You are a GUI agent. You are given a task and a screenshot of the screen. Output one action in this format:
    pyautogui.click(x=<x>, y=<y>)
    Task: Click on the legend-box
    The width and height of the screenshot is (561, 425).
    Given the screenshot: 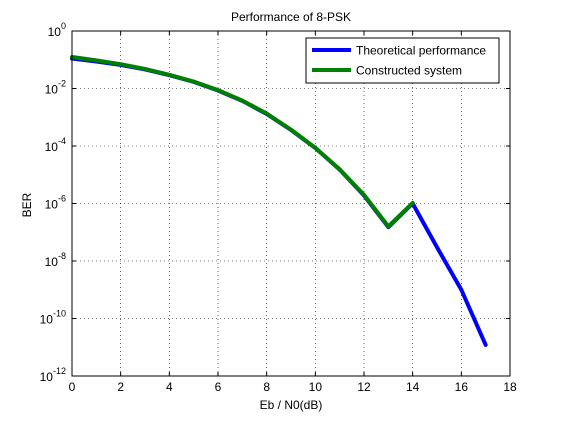 What is the action you would take?
    pyautogui.click(x=402, y=60)
    